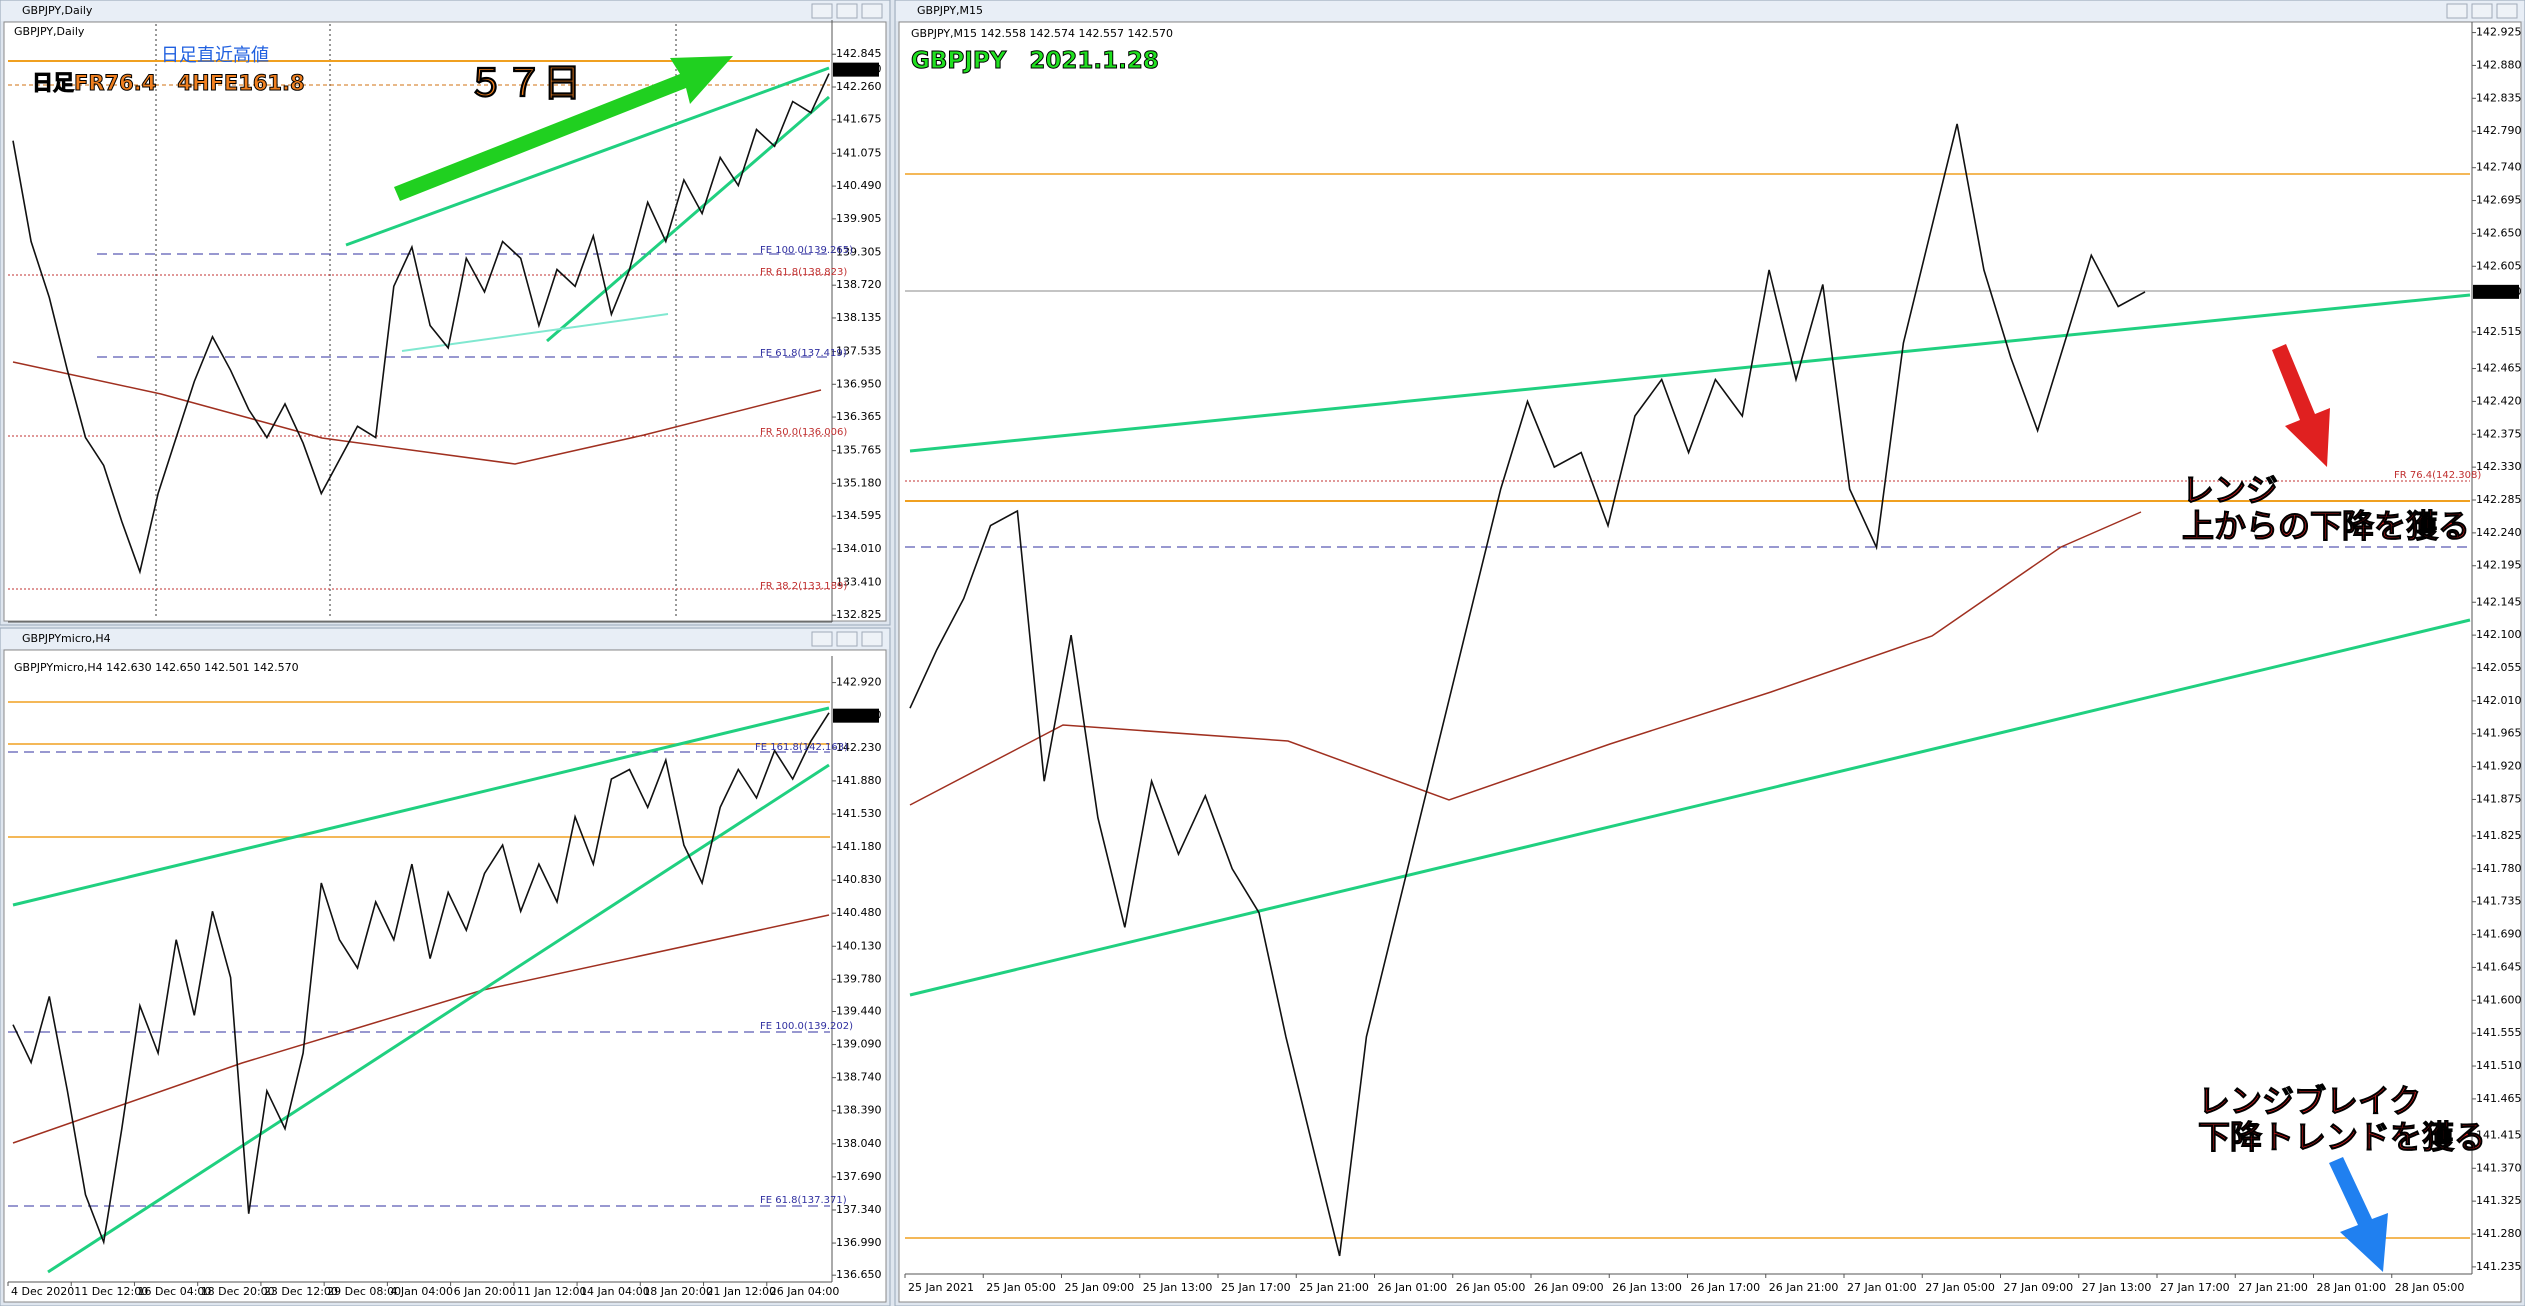 Image resolution: width=2525 pixels, height=1306 pixels. Describe the element at coordinates (859, 581) in the screenshot. I see `y-tick-label: 133.410` at that location.